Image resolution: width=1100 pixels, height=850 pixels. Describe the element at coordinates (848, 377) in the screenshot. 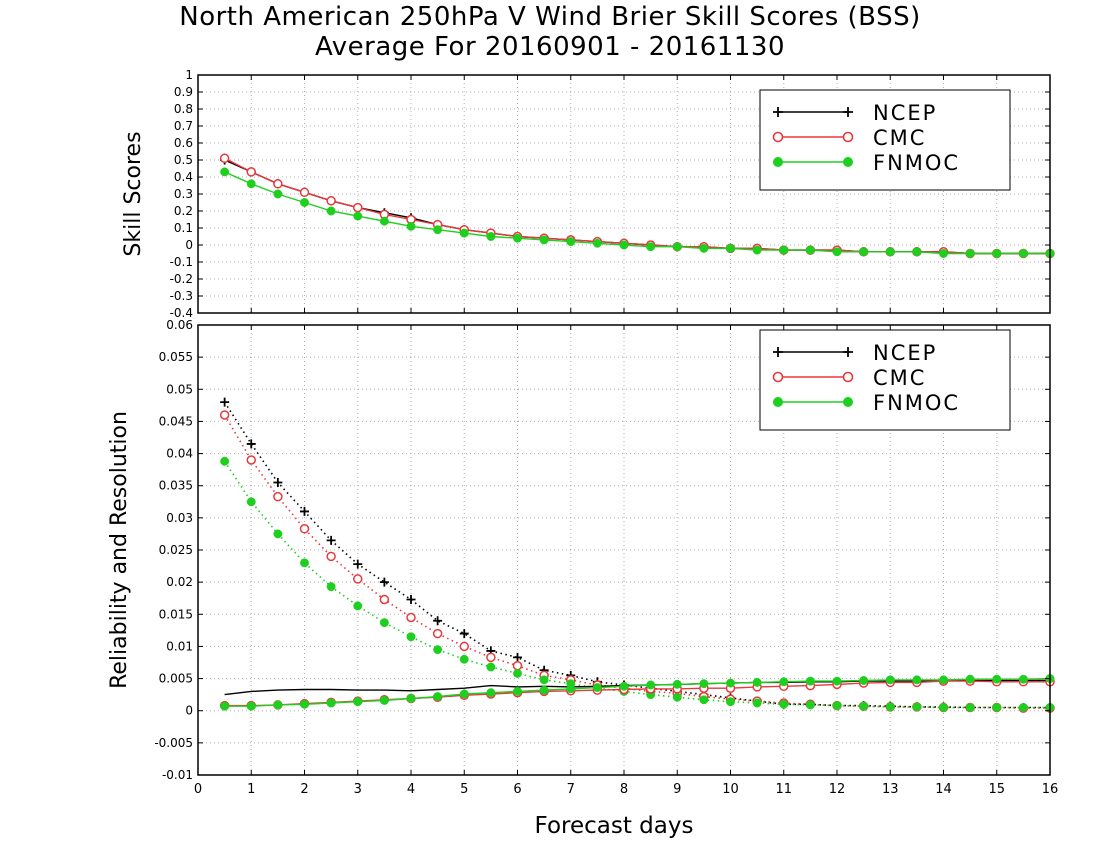

I see `legend-marker-cmc` at that location.